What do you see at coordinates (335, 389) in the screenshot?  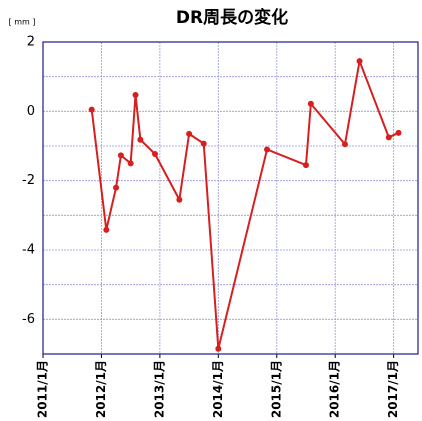 I see `x-tick-label: 2016/1月` at bounding box center [335, 389].